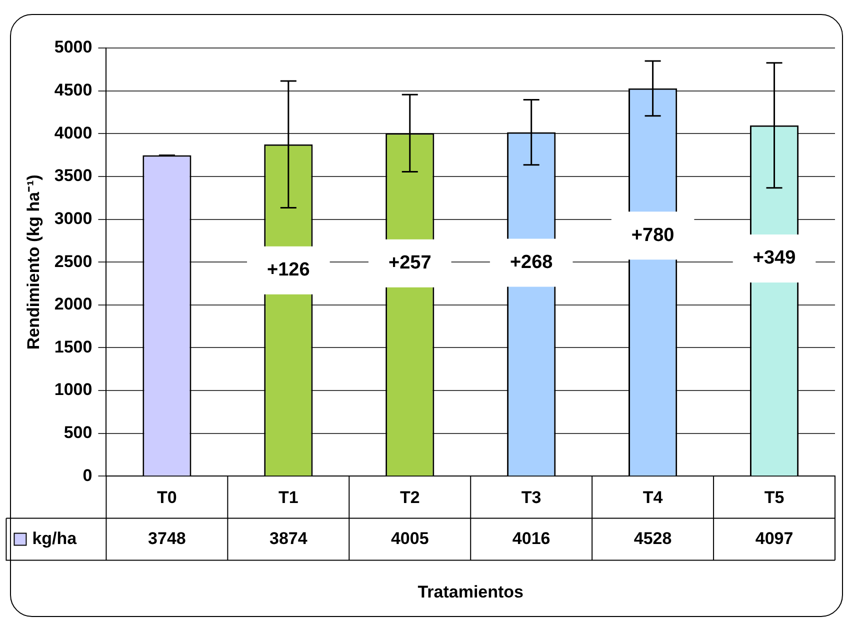 The height and width of the screenshot is (619, 845). Describe the element at coordinates (73, 390) in the screenshot. I see `y-tick-label: 1000` at that location.